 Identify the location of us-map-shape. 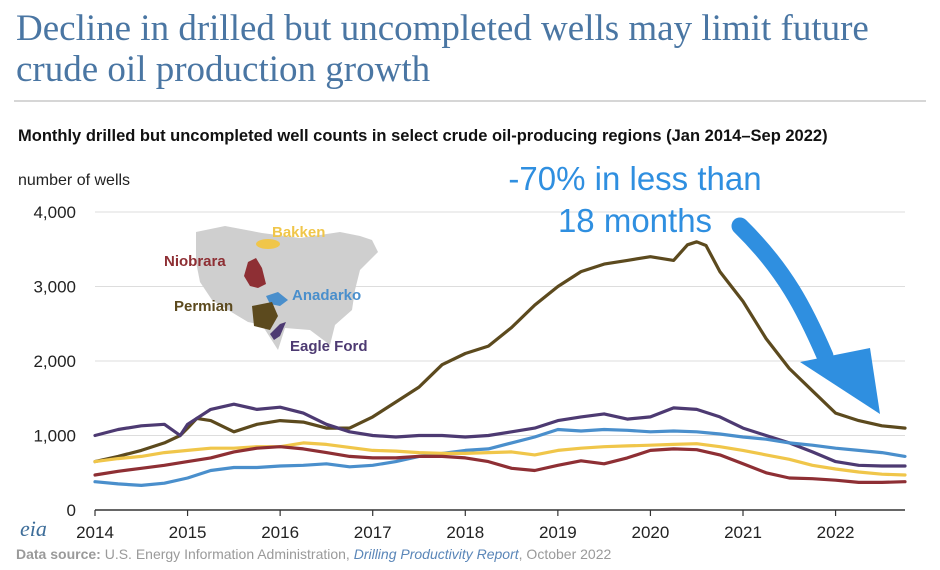
(287, 288).